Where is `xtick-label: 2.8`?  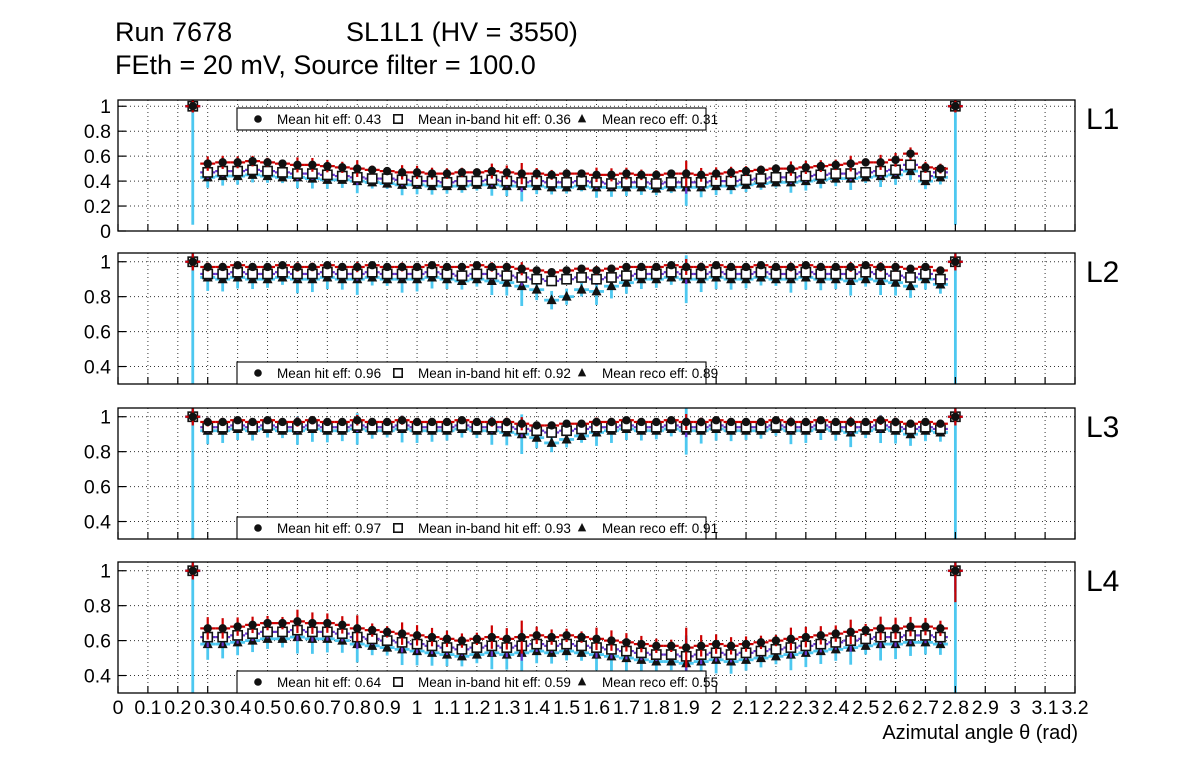
xtick-label: 2.8 is located at coordinates (955, 708).